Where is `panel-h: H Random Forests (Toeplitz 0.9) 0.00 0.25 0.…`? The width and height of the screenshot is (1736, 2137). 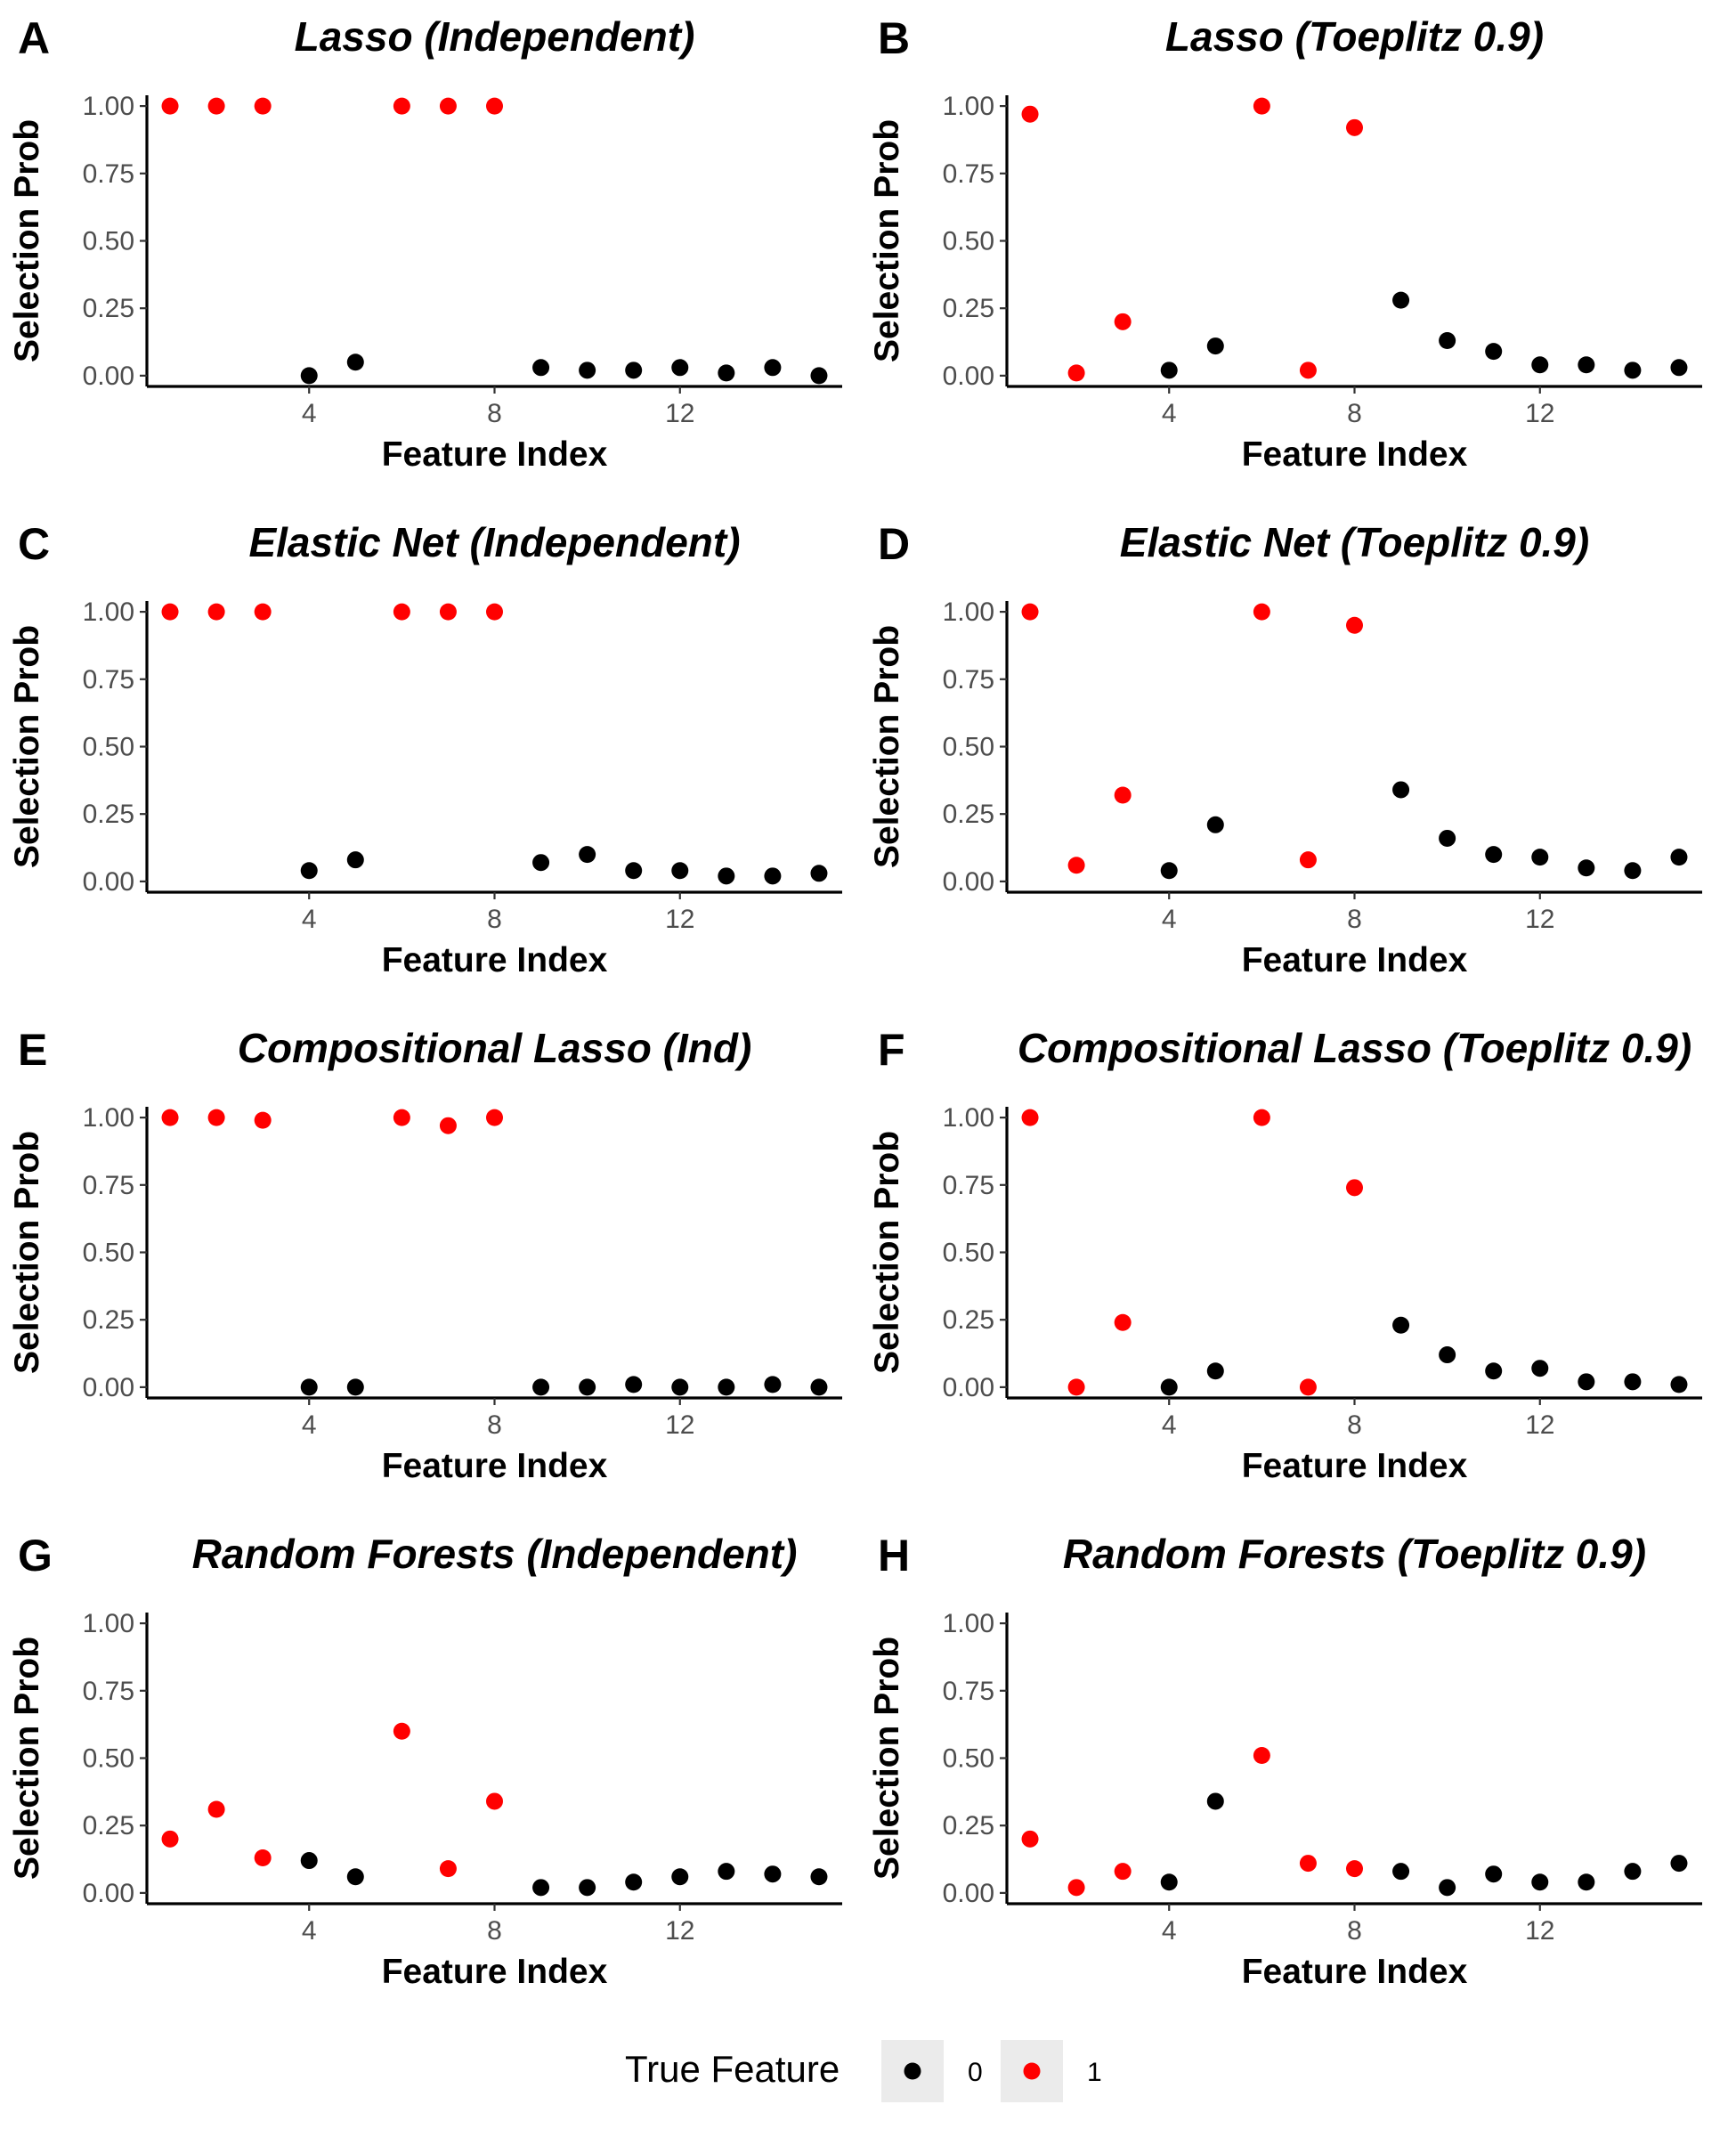 panel-h: H Random Forests (Toeplitz 0.9) 0.00 0.25 0.… is located at coordinates (1285, 1761).